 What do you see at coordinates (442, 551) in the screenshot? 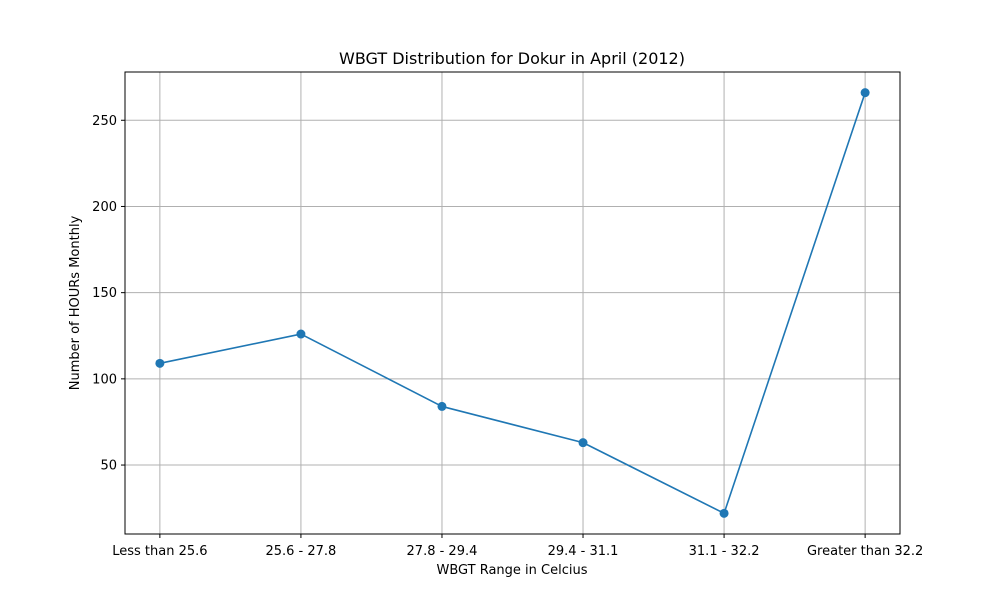
I see `x-tick-label: 27.8 - 29.4` at bounding box center [442, 551].